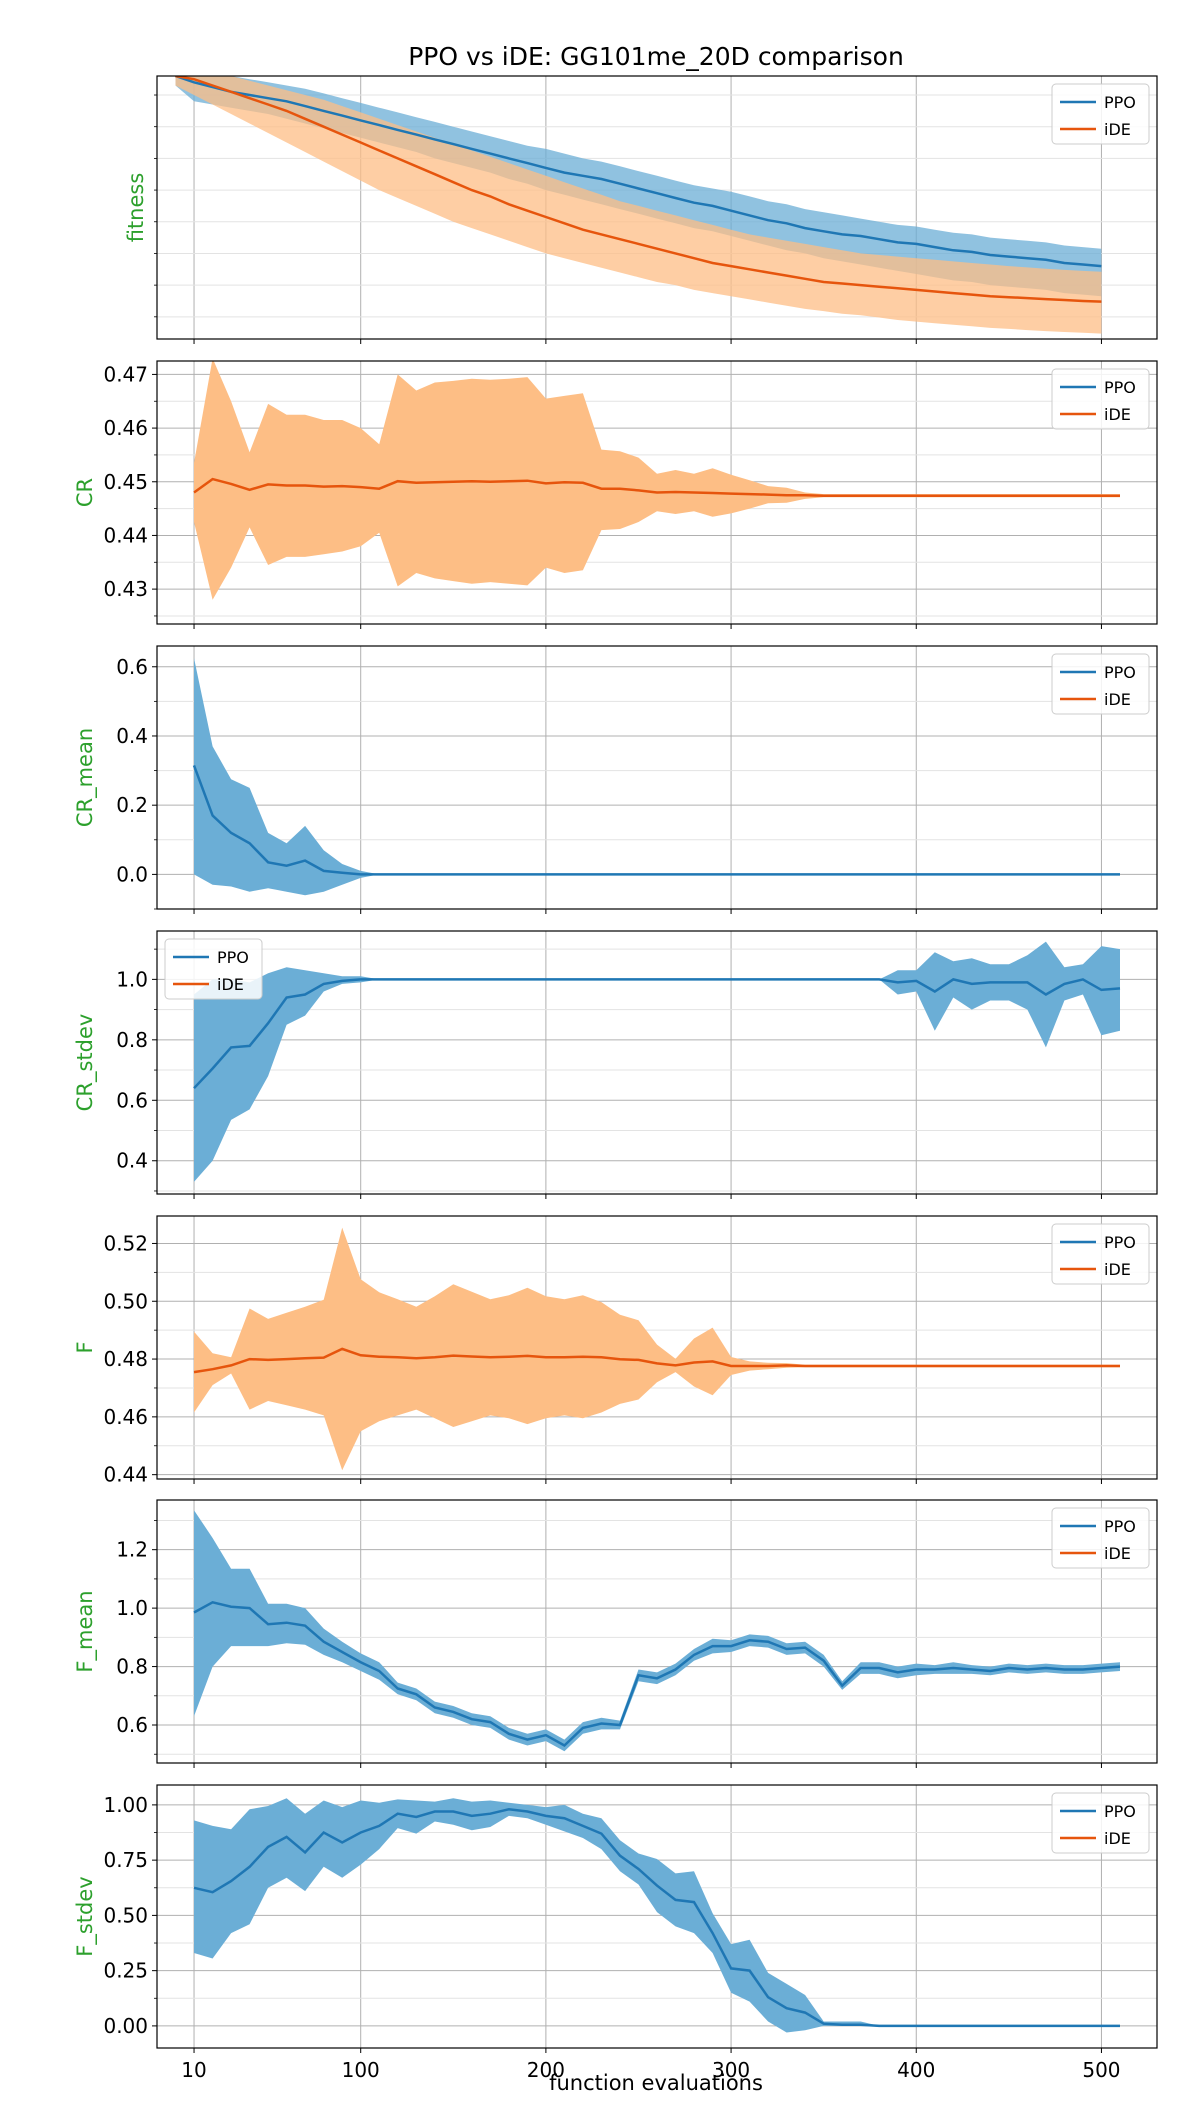 The image size is (1200, 2104). Describe the element at coordinates (1101, 2070) in the screenshot. I see `x-tick-label: 500` at that location.